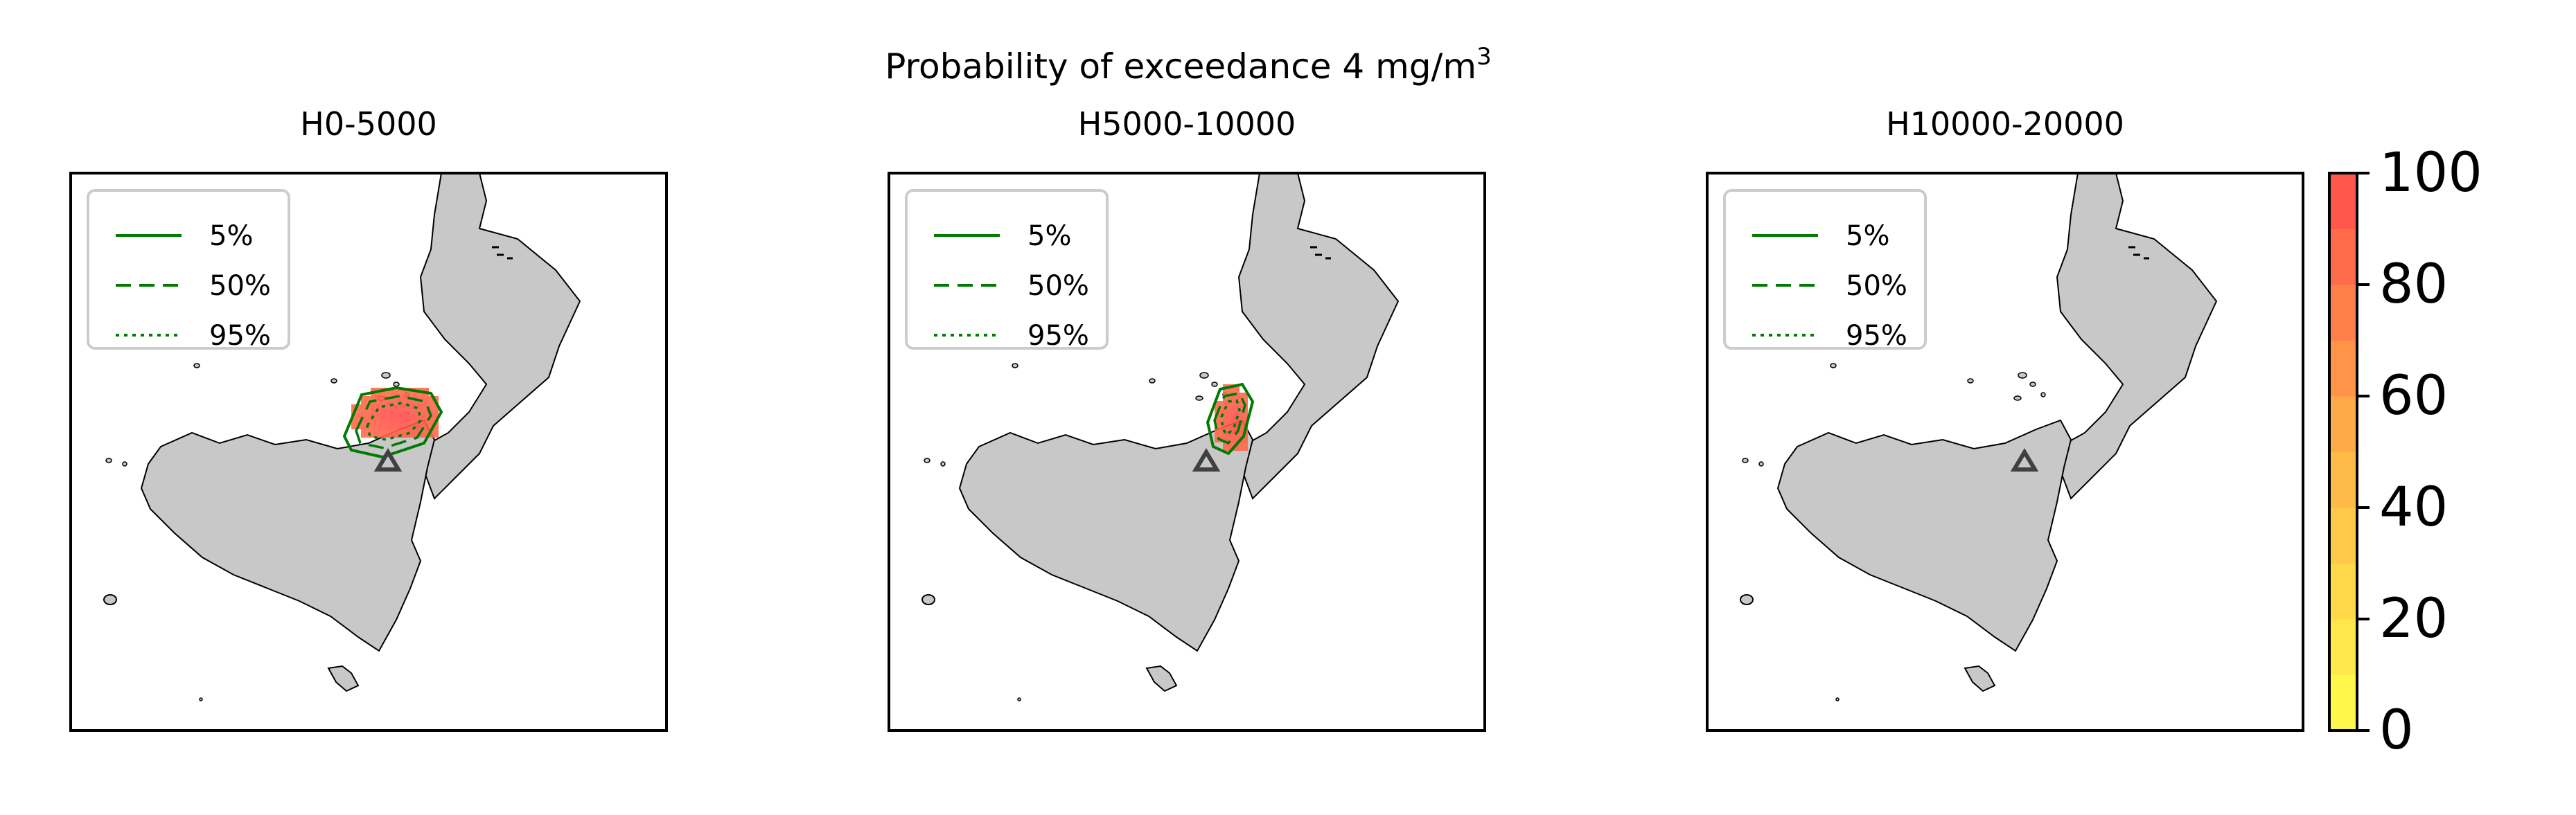 Image resolution: width=2576 pixels, height=815 pixels. What do you see at coordinates (2413, 285) in the screenshot?
I see `colorbar-tick-label: 80` at bounding box center [2413, 285].